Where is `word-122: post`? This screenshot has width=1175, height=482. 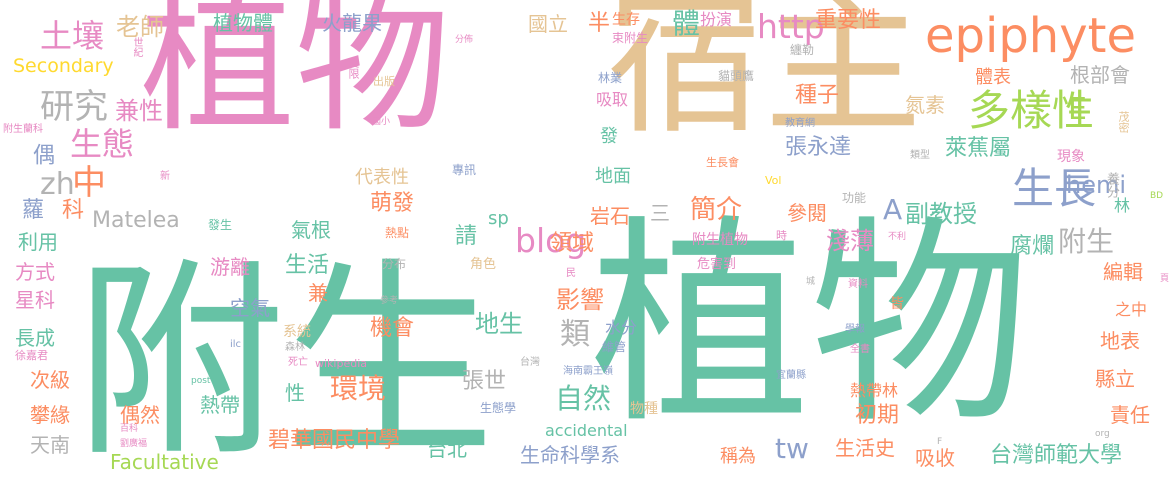
word-122: post is located at coordinates (201, 381).